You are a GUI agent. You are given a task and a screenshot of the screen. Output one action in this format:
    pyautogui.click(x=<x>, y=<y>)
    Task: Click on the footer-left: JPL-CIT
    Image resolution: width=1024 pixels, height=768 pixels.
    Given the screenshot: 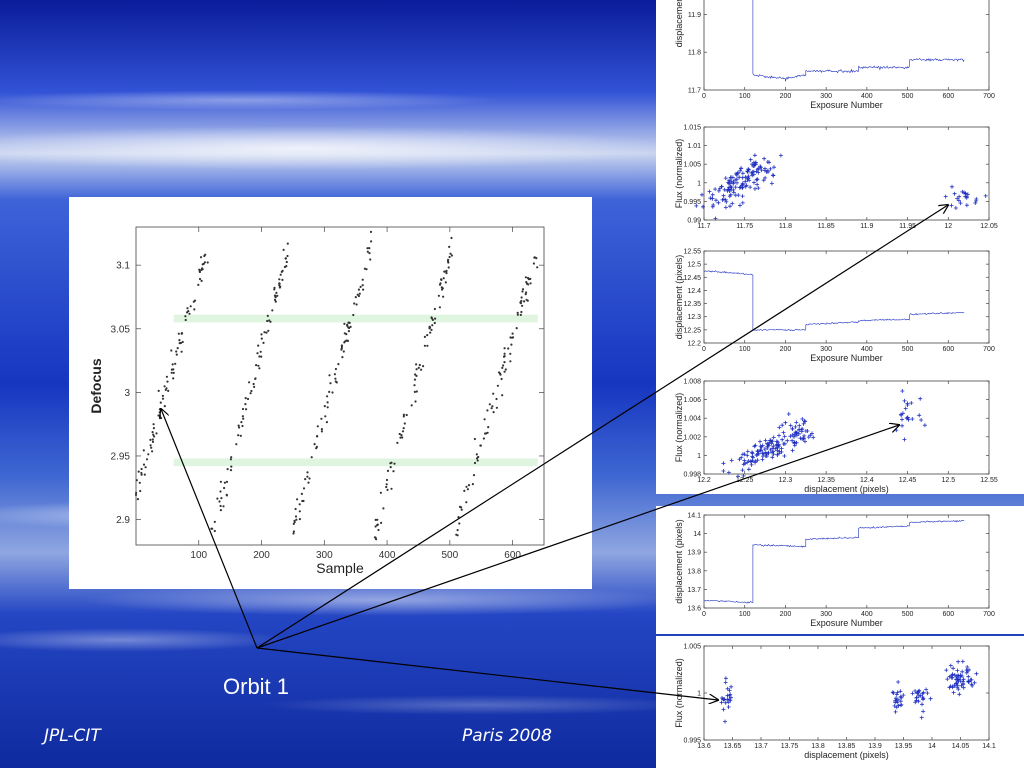 What is the action you would take?
    pyautogui.click(x=72, y=736)
    